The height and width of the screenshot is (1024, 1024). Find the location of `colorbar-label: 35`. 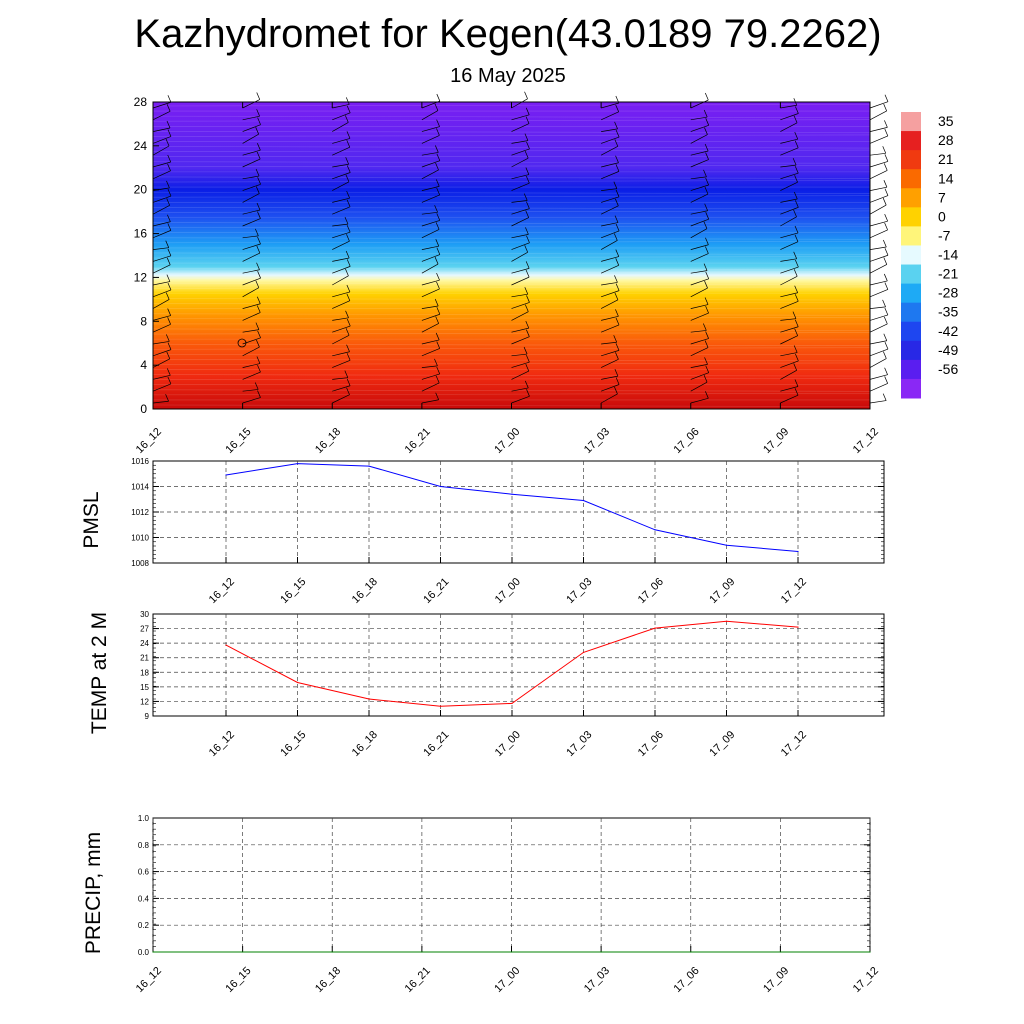

colorbar-label: 35 is located at coordinates (946, 121).